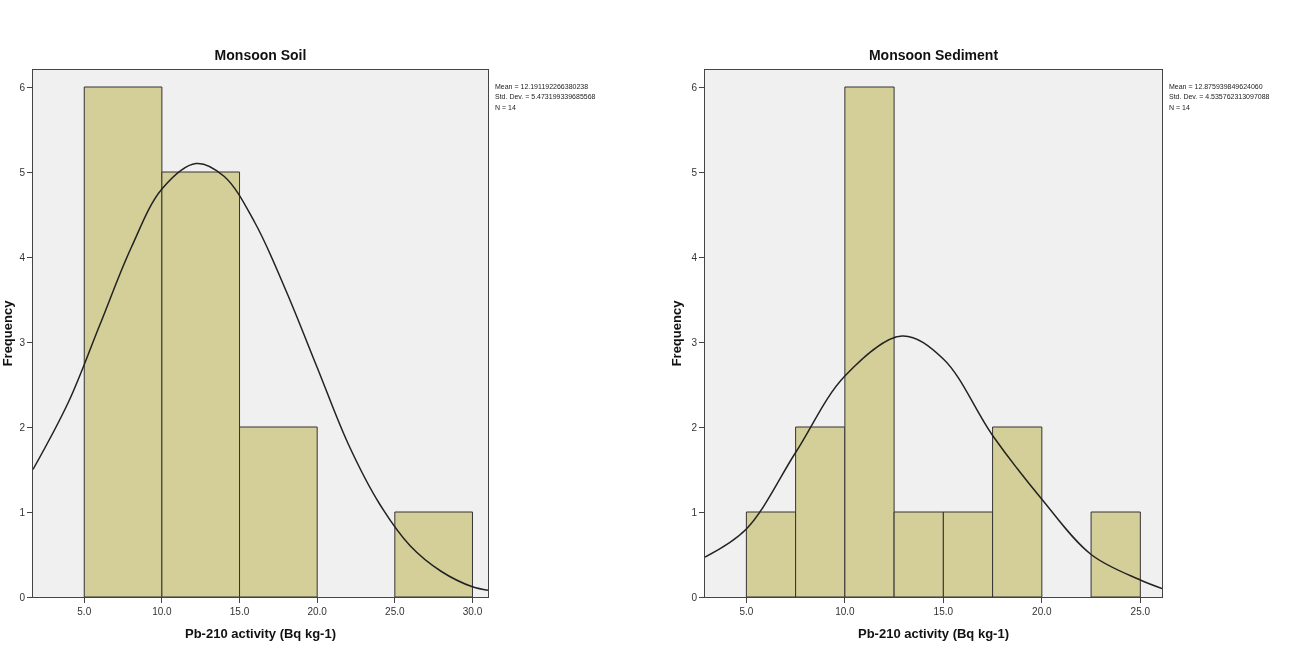  Describe the element at coordinates (260, 55) in the screenshot. I see `chart-title: Monsoon Soil` at that location.